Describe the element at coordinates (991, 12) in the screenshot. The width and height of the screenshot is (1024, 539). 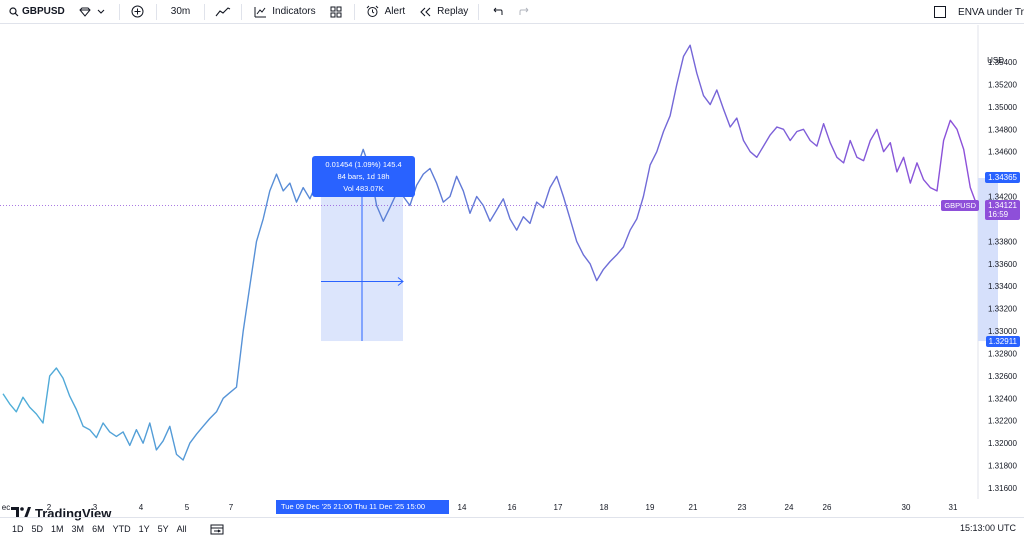
I see `watchlist-label: ENVA under Tr` at that location.